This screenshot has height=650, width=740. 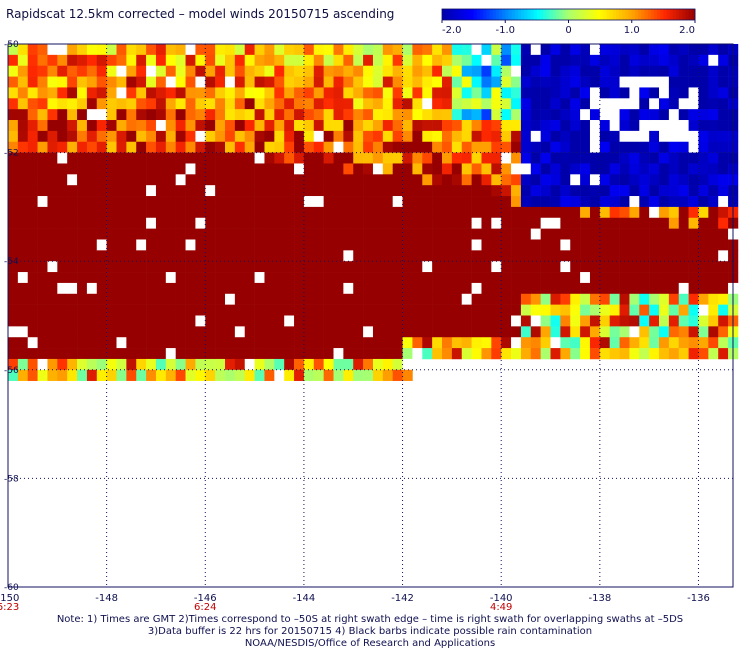 I want to click on time-label: 6:23, so click(x=9, y=607).